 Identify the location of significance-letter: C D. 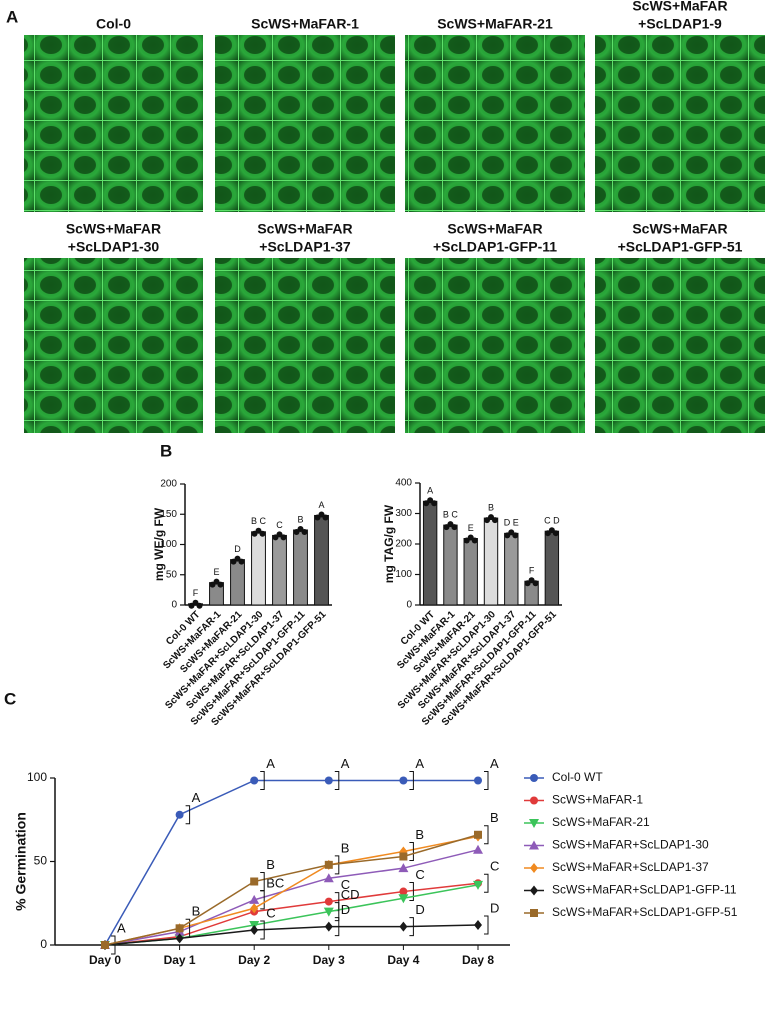
(552, 521).